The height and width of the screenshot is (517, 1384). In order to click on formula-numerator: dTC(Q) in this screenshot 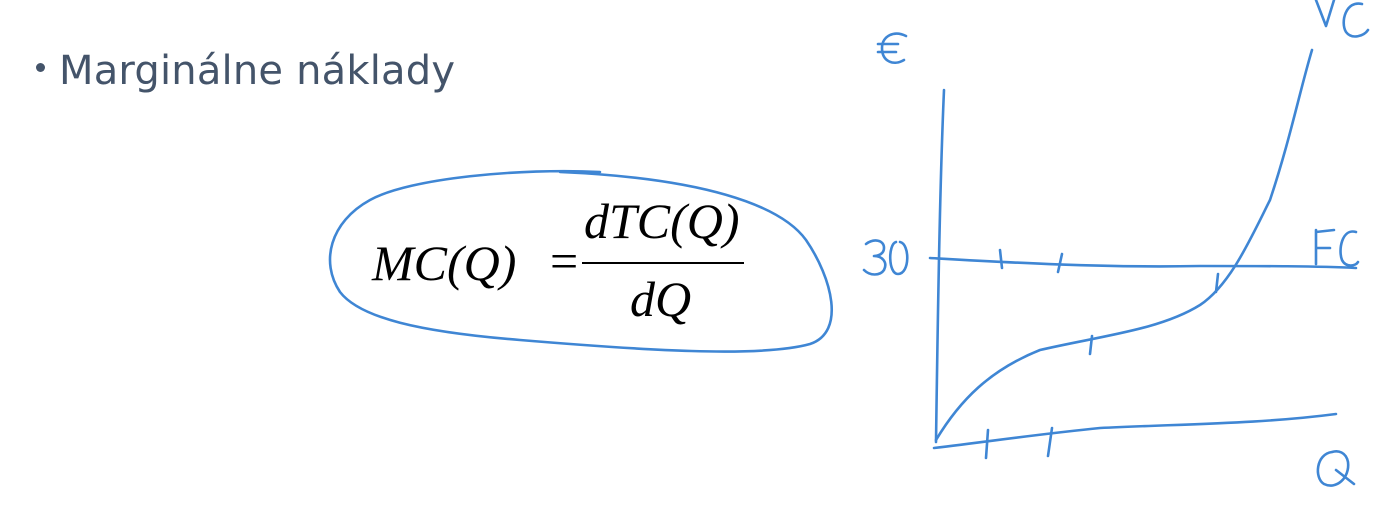, I will do `click(662, 221)`.